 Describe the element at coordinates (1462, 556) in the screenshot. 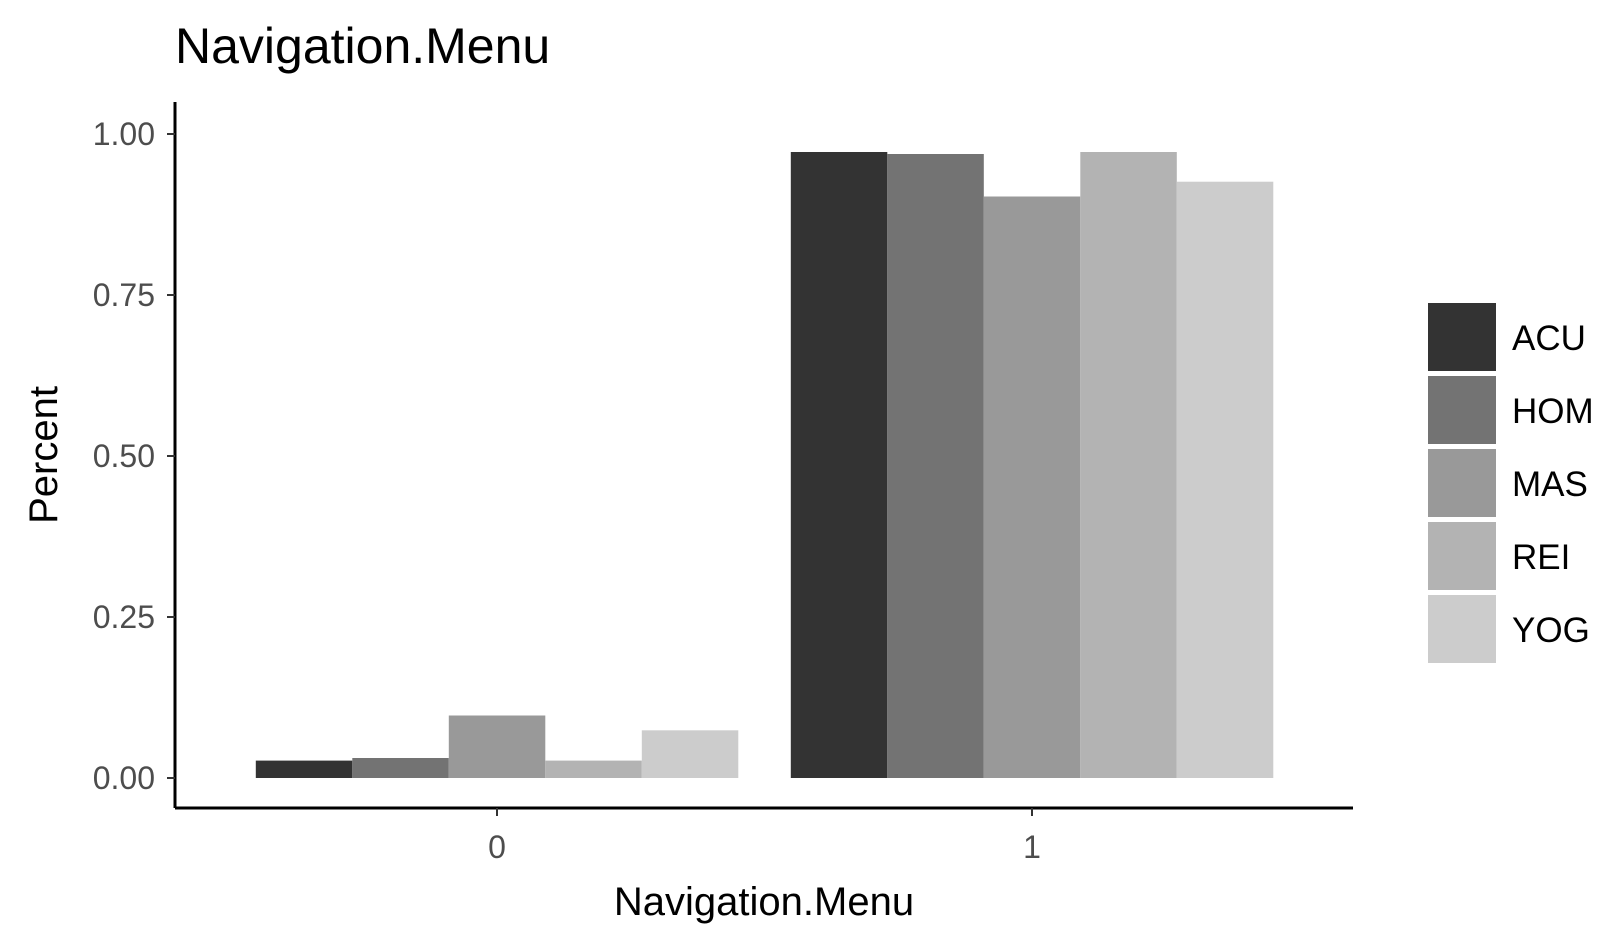

I see `legend-swatch-rei` at that location.